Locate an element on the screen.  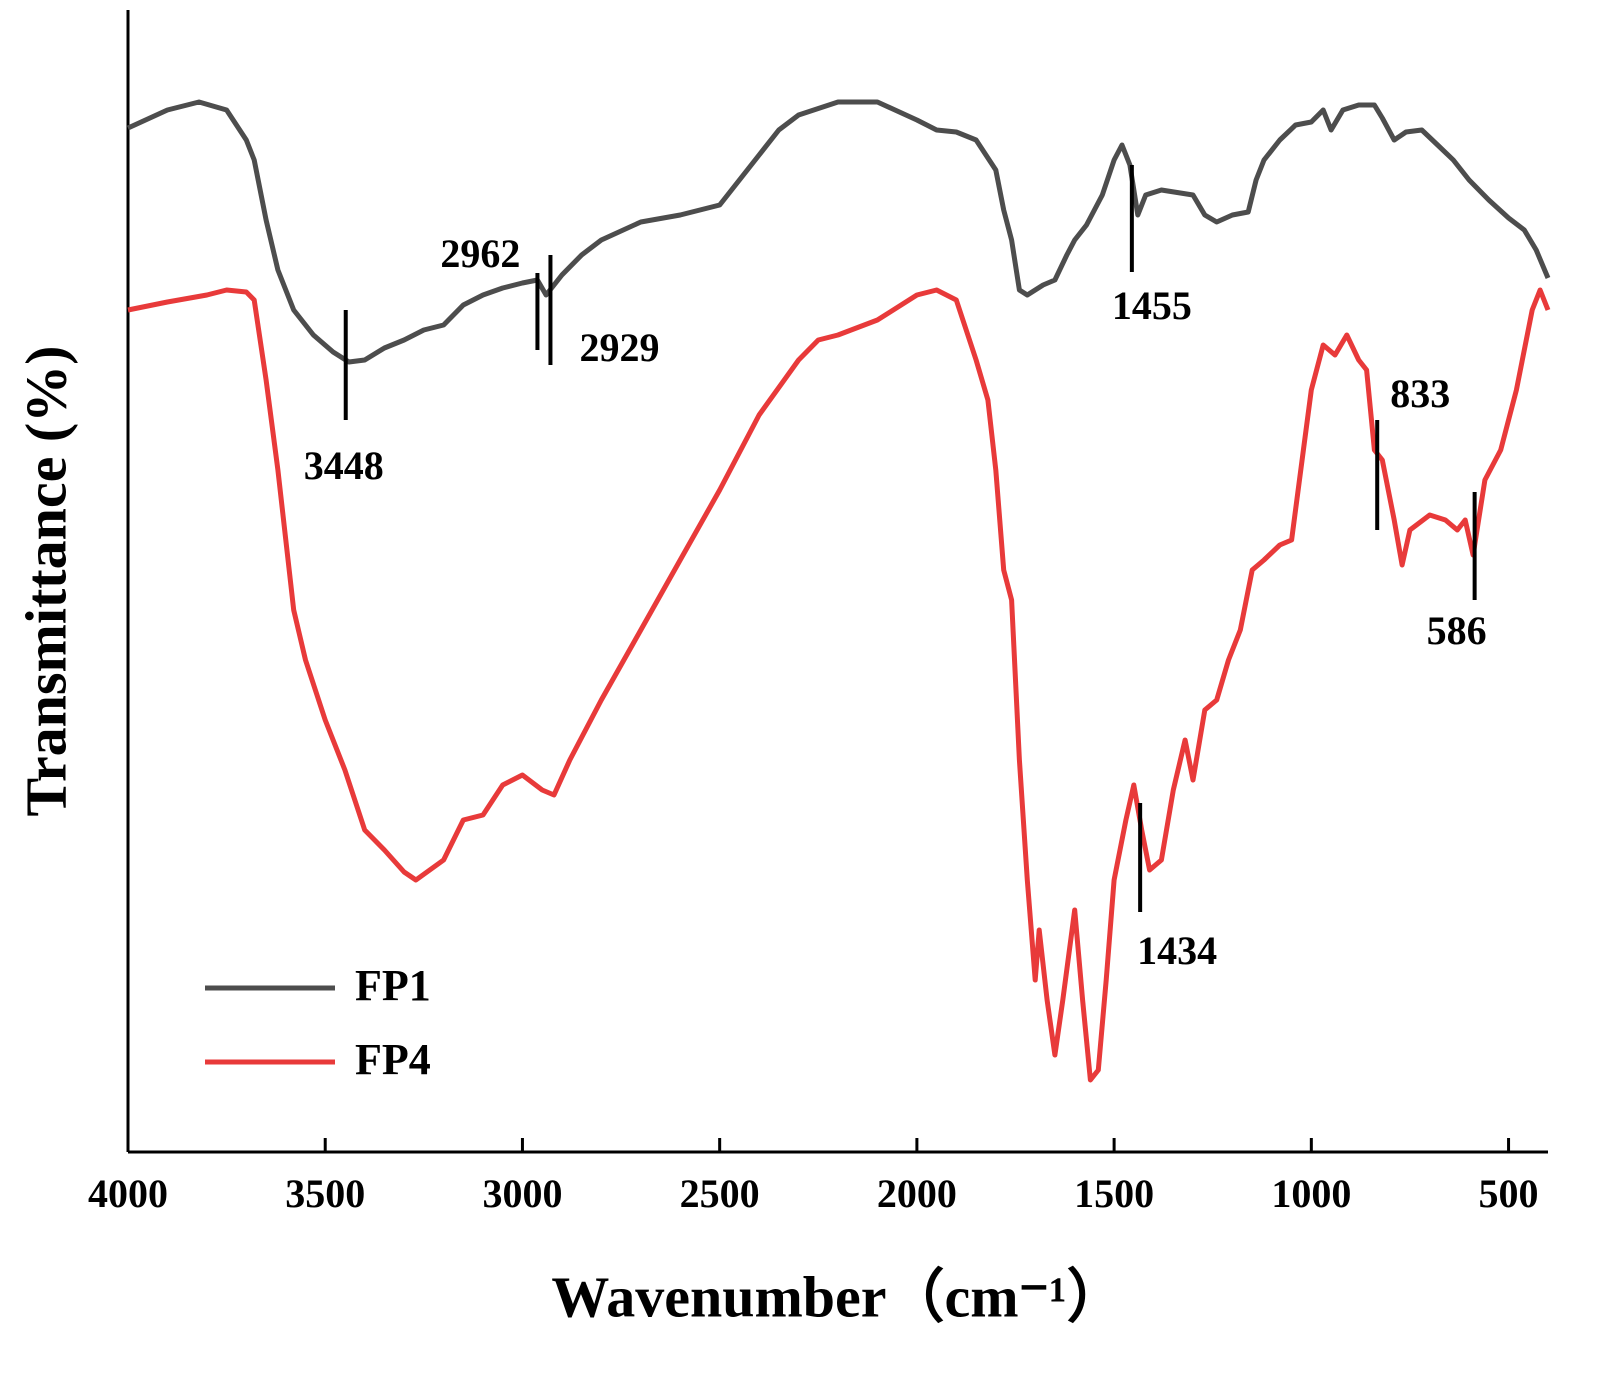
peak-label: 3448 is located at coordinates (344, 465).